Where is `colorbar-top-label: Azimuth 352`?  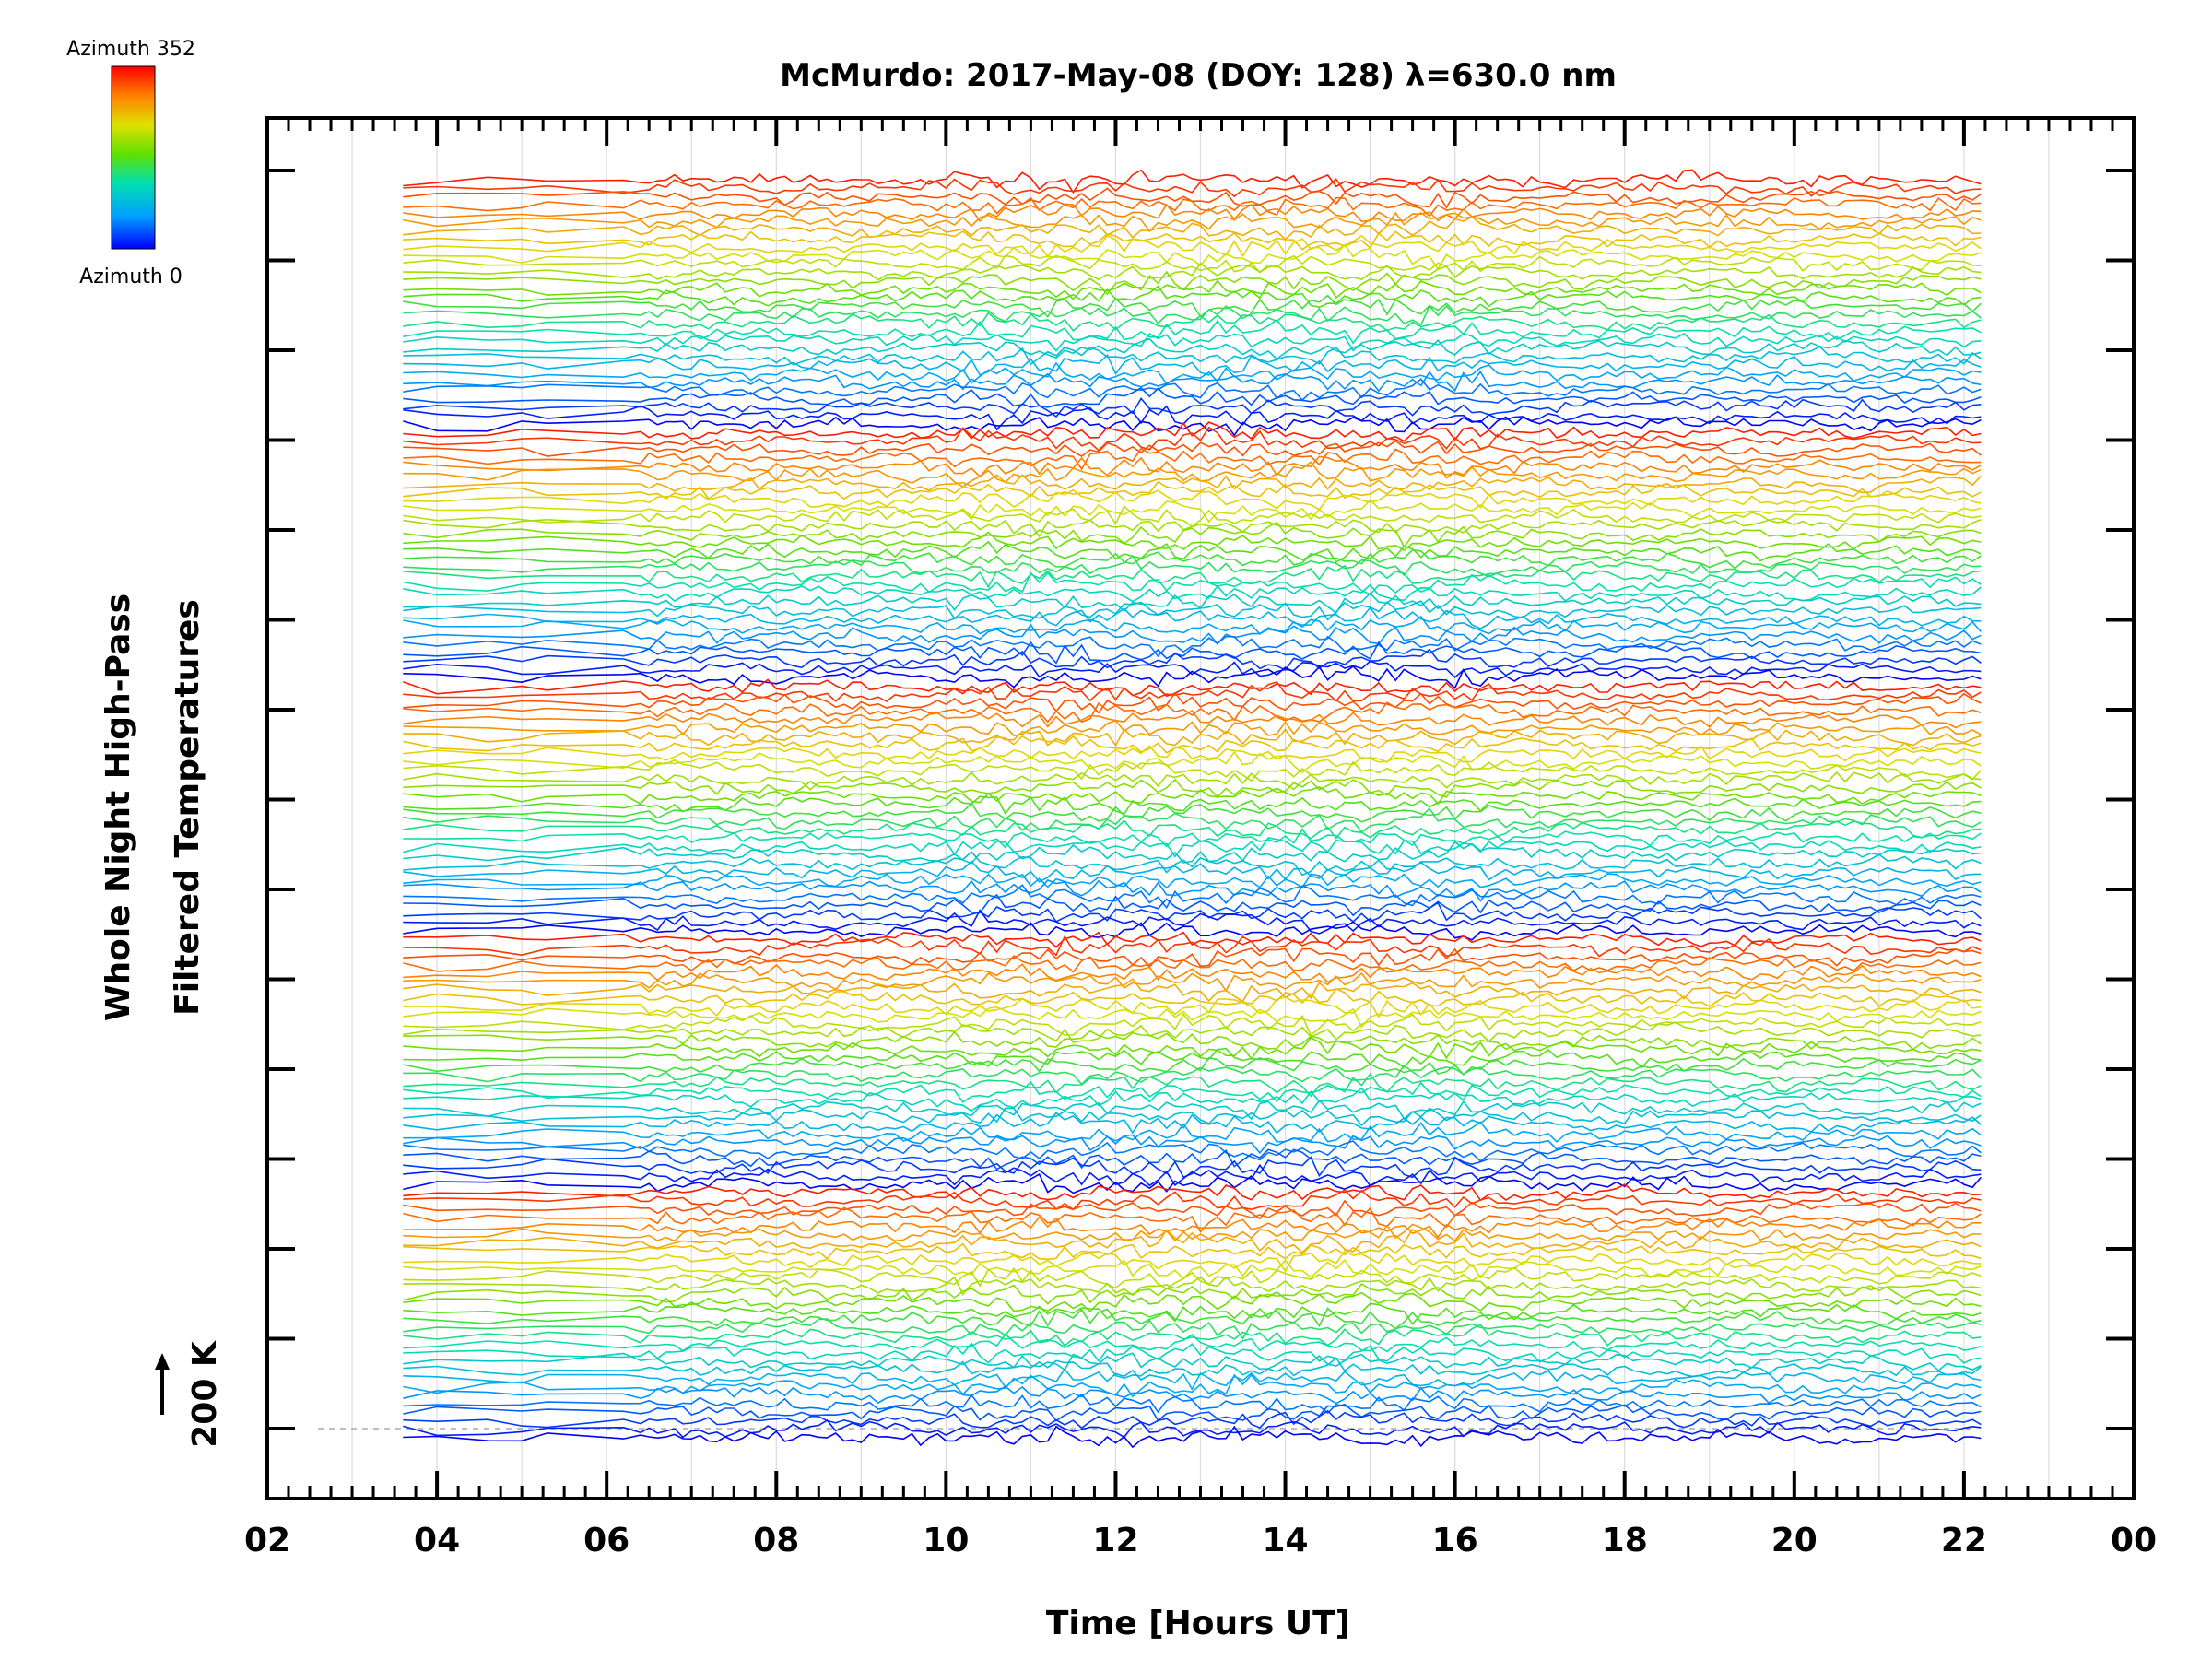
colorbar-top-label: Azimuth 352 is located at coordinates (130, 49).